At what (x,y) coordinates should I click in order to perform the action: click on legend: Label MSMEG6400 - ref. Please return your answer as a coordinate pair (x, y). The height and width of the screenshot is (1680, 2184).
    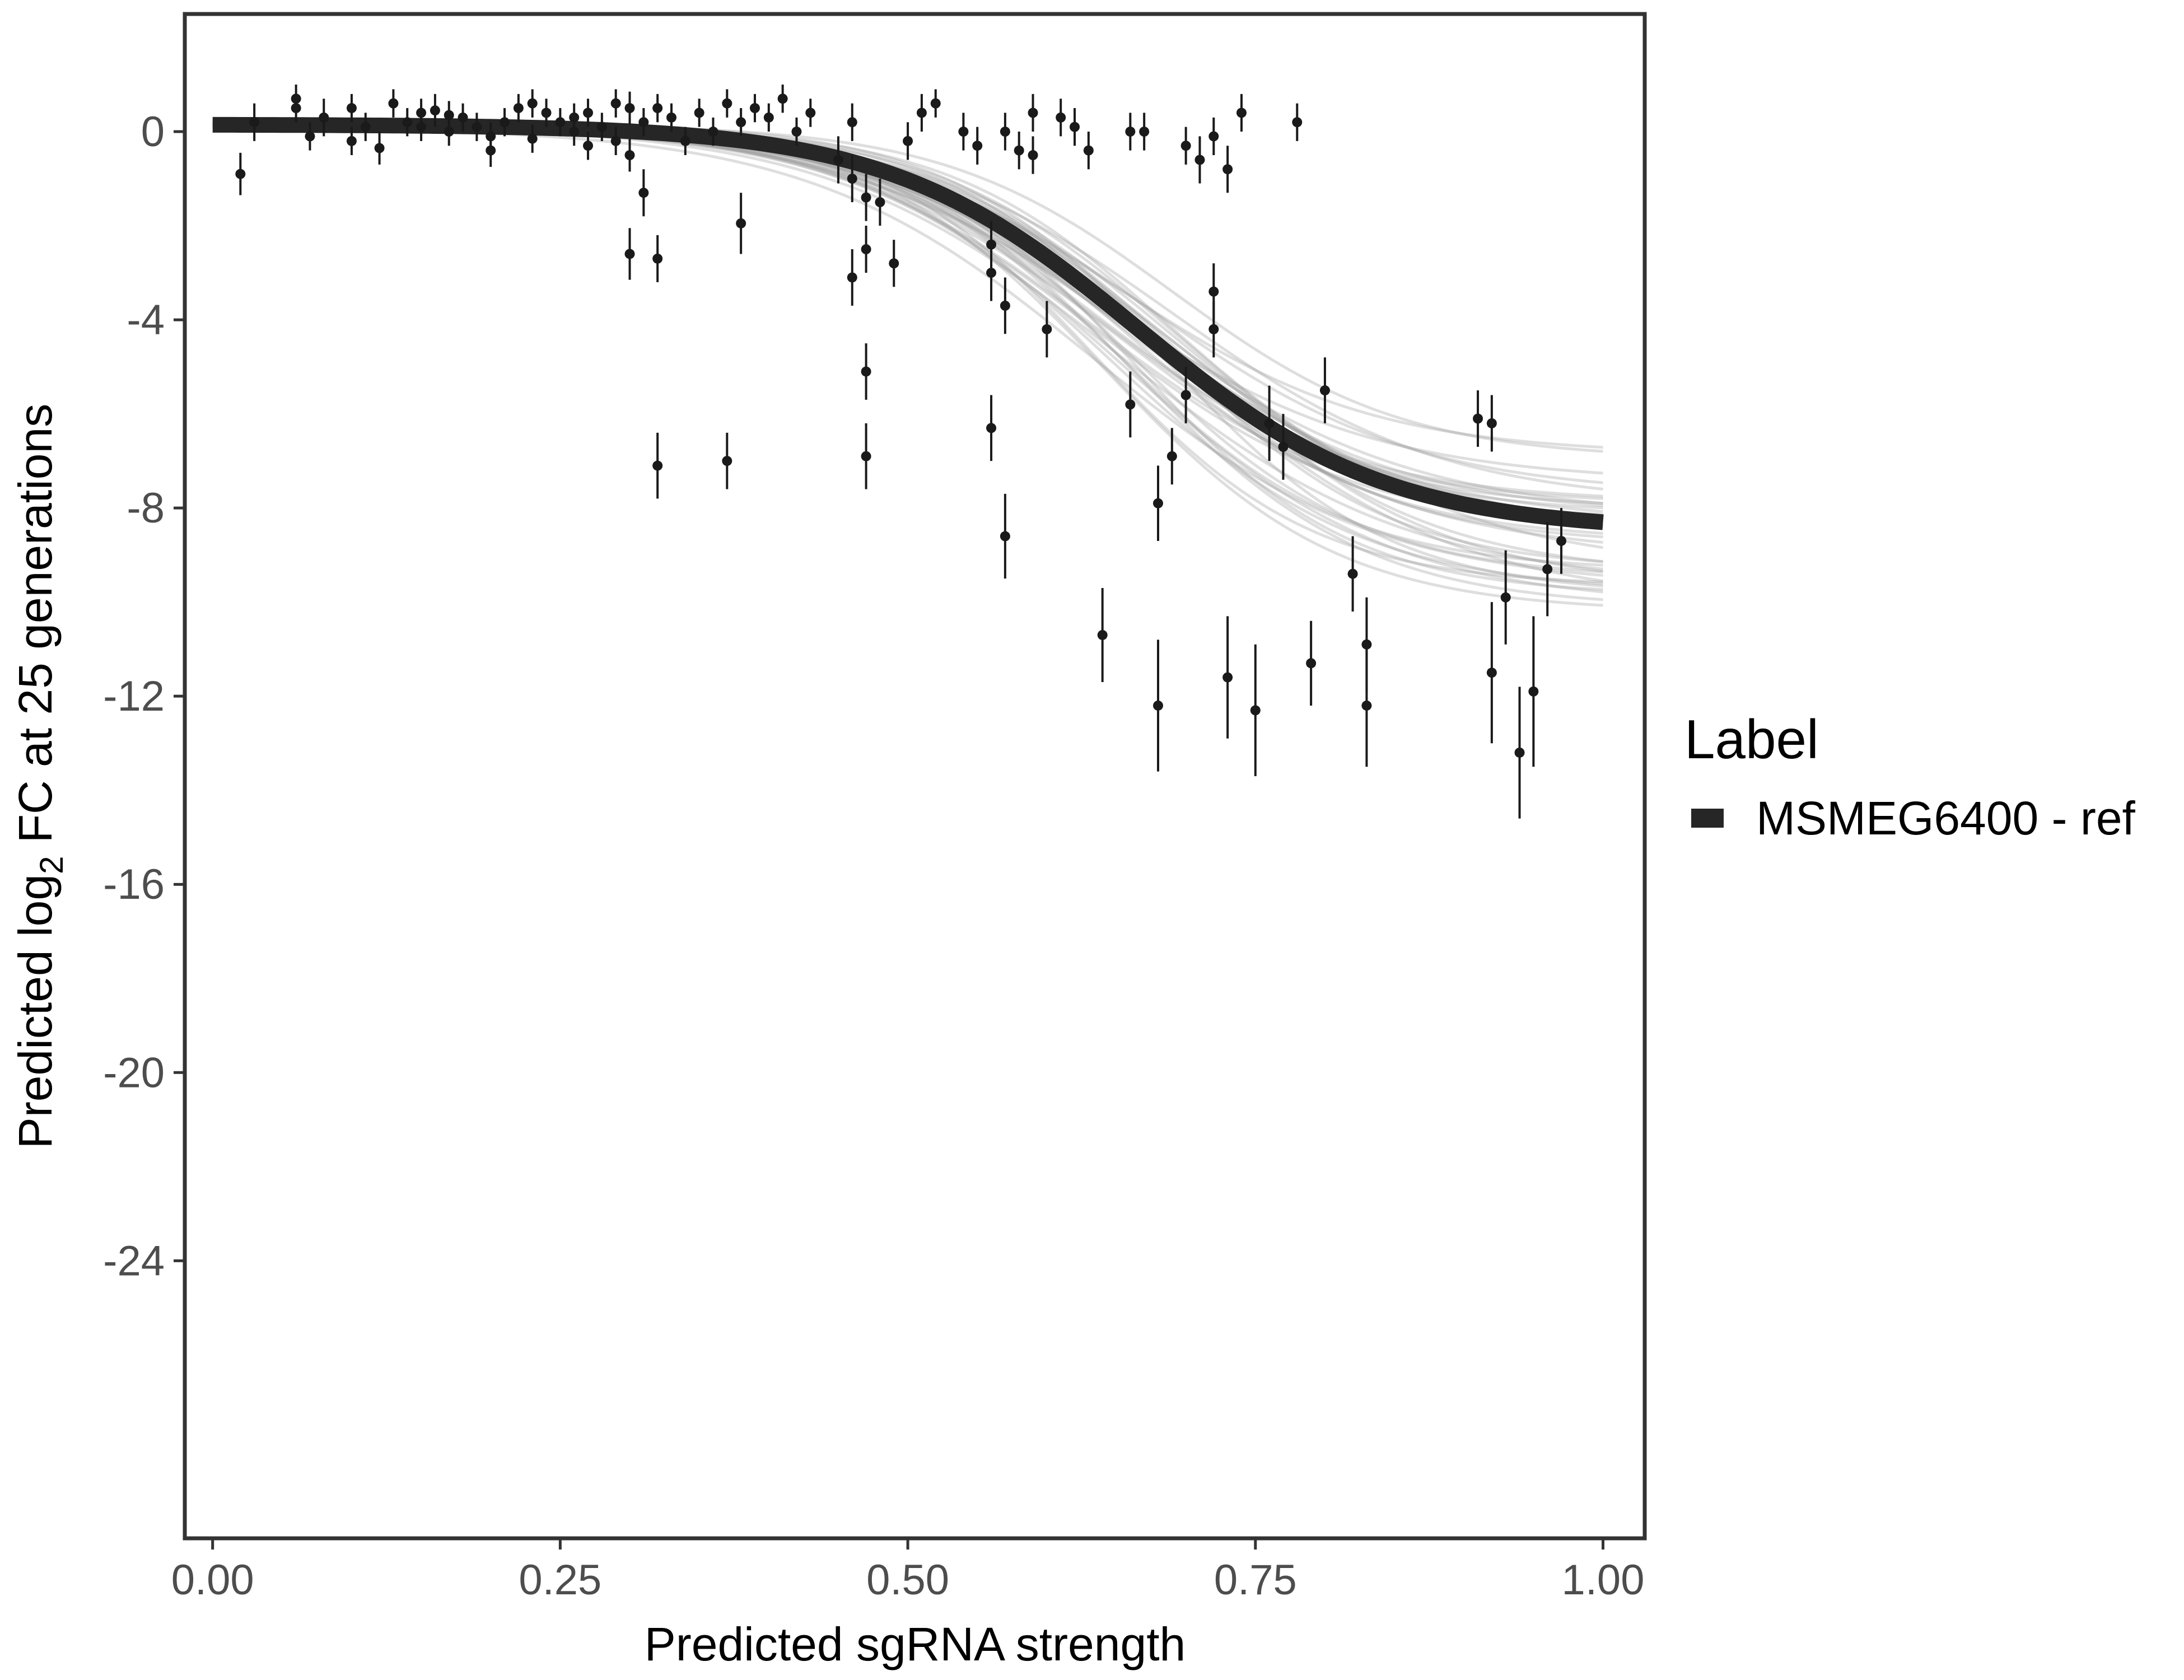
    Looking at the image, I should click on (1910, 776).